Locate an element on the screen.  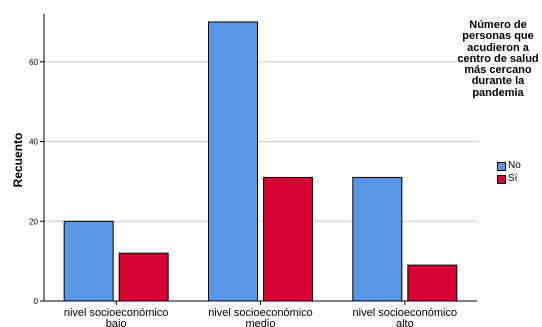
legend-swatch-si is located at coordinates (501, 179).